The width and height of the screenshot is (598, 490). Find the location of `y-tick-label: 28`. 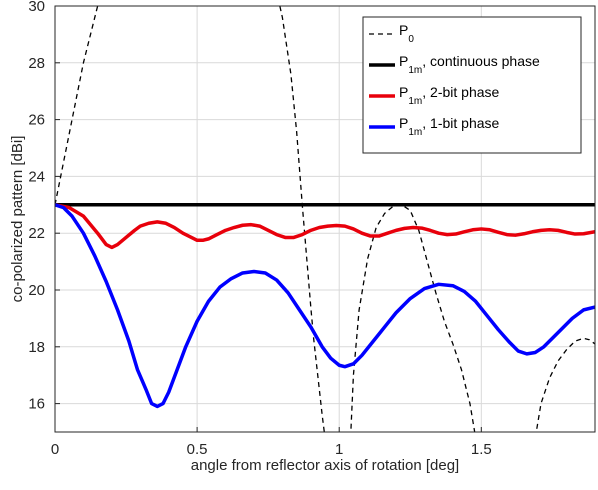

y-tick-label: 28 is located at coordinates (36, 63).